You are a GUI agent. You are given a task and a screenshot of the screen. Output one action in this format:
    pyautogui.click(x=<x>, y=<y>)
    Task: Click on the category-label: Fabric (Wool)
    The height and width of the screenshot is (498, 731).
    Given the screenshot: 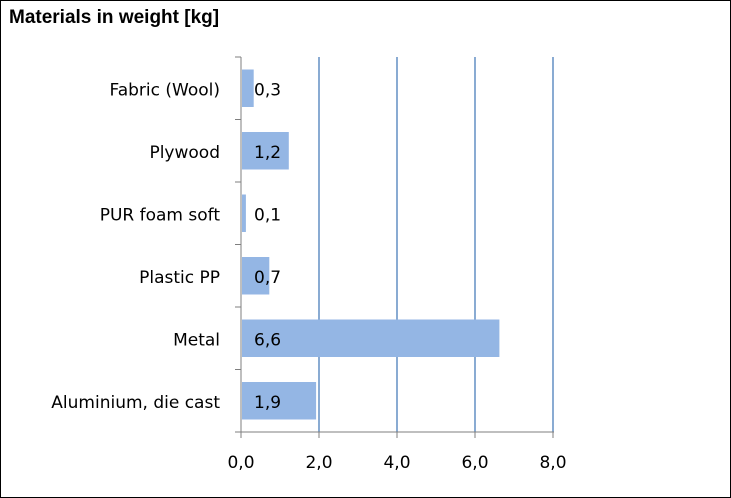 What is the action you would take?
    pyautogui.click(x=165, y=90)
    